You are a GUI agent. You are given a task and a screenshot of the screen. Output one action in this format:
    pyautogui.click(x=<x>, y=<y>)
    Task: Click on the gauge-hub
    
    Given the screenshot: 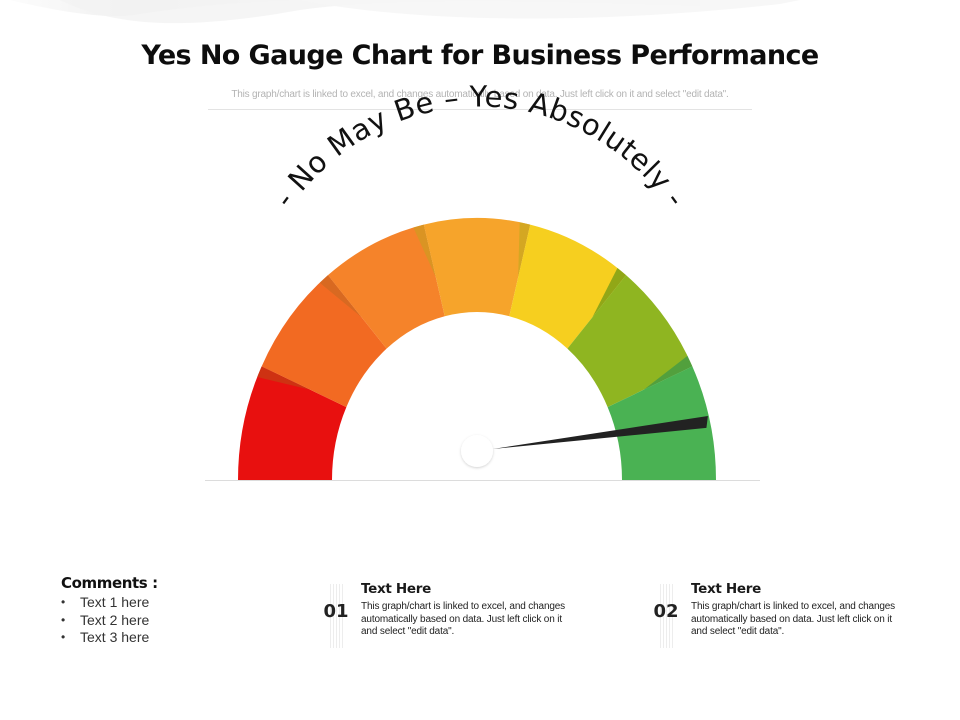 What is the action you would take?
    pyautogui.click(x=477, y=451)
    